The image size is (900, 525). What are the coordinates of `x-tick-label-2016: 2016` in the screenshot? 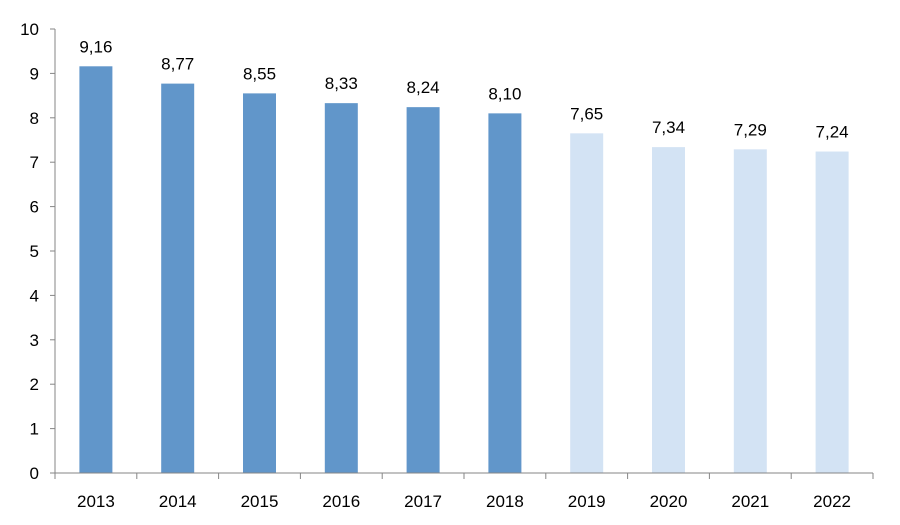 It's located at (341, 501).